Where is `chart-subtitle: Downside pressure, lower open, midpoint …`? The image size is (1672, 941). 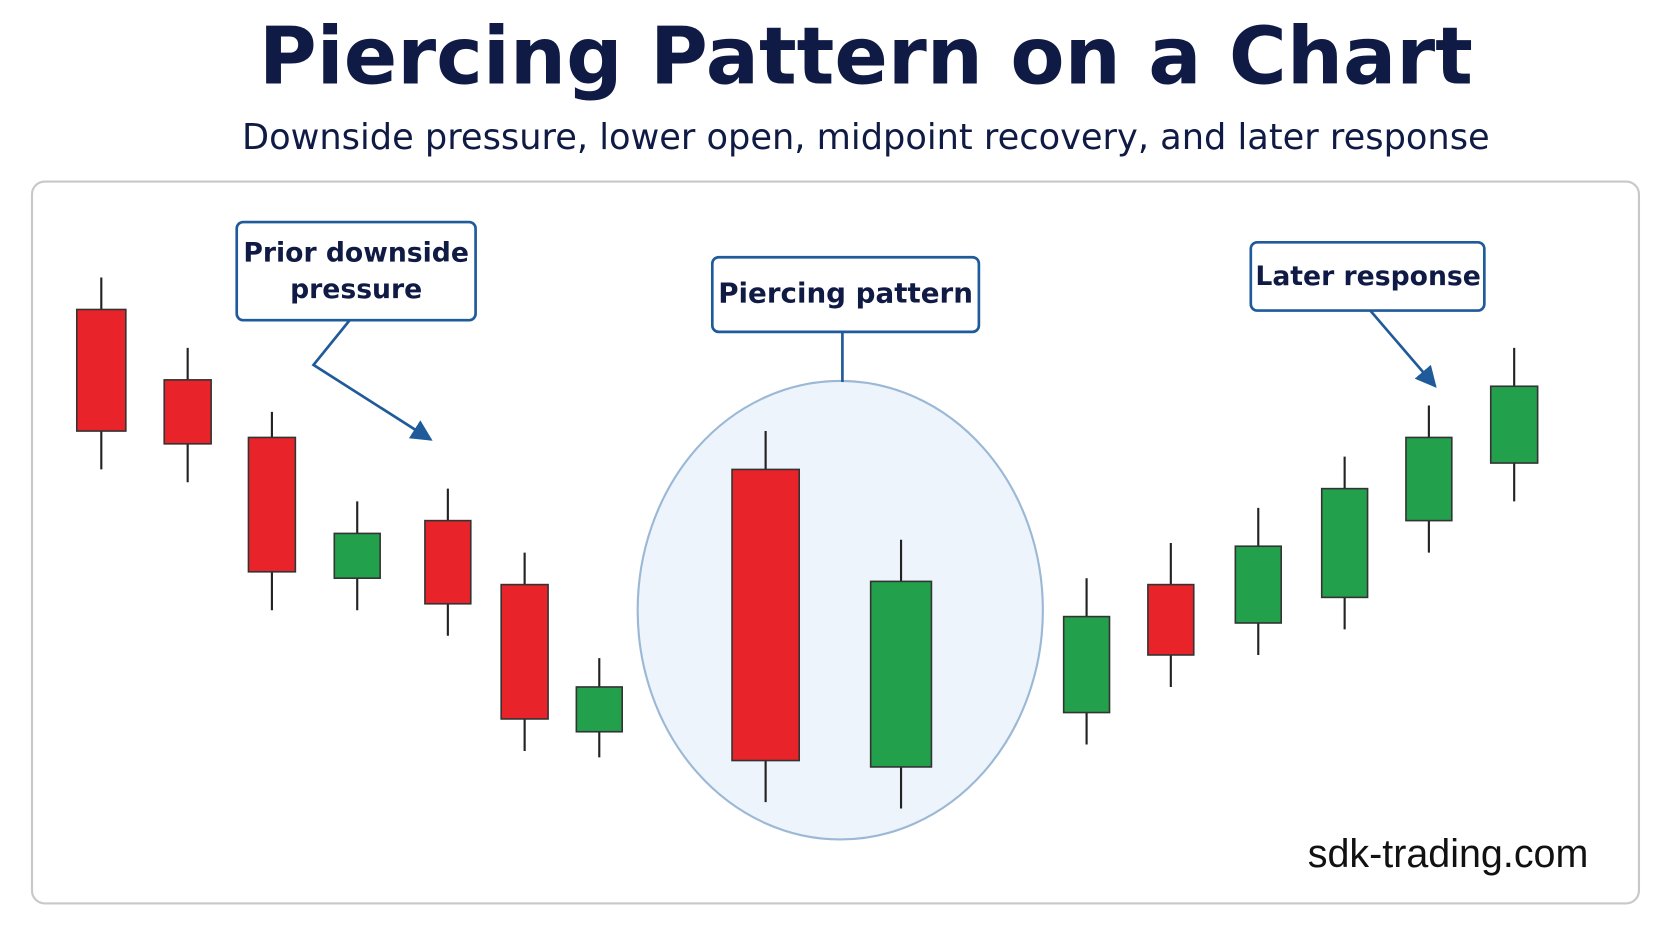
chart-subtitle: Downside pressure, lower open, midpoint … is located at coordinates (866, 137).